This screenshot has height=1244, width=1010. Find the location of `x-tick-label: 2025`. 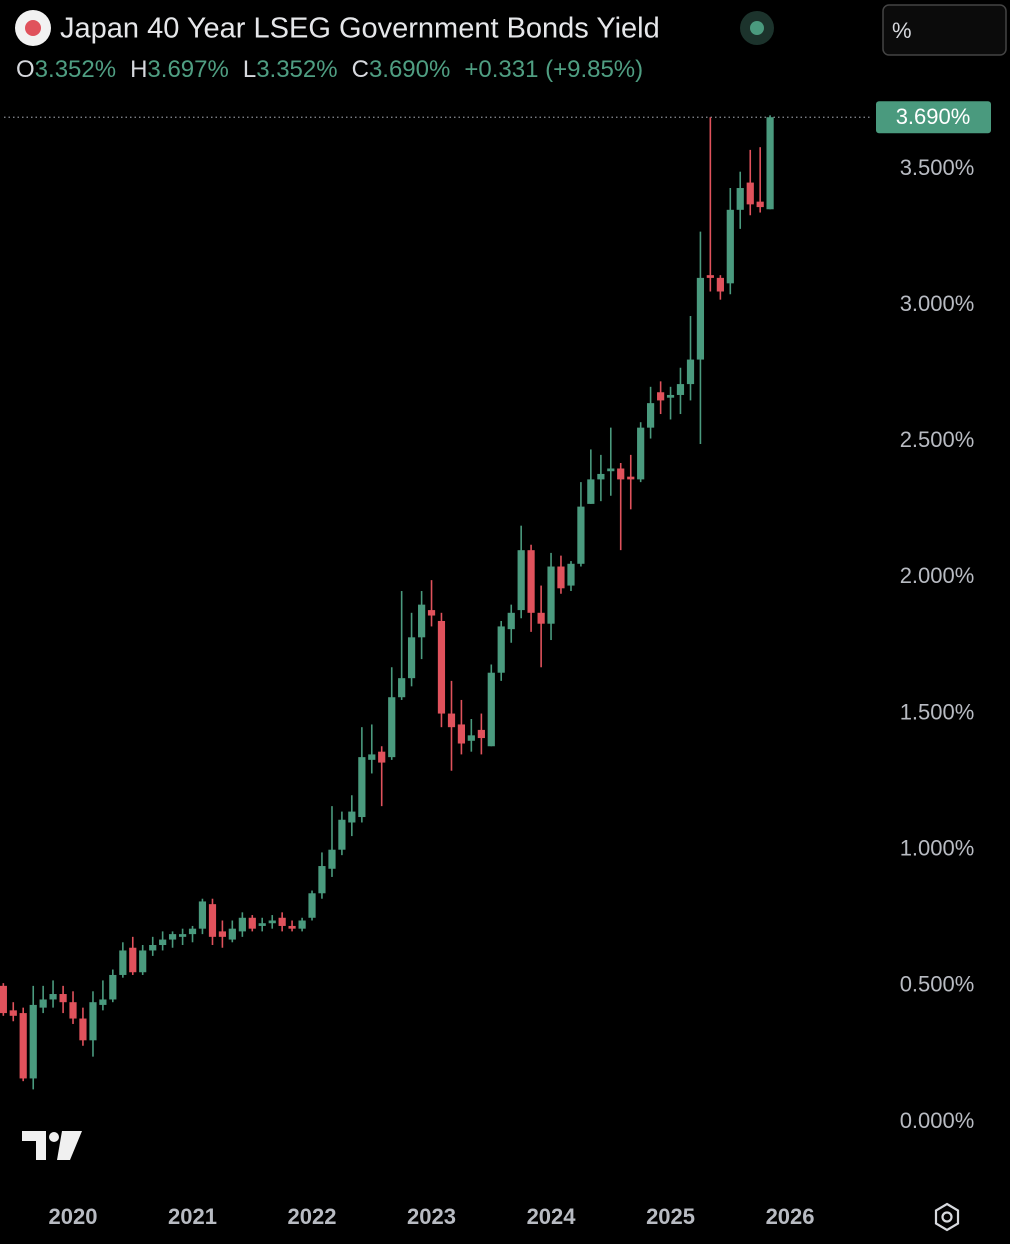

x-tick-label: 2025 is located at coordinates (670, 1216).